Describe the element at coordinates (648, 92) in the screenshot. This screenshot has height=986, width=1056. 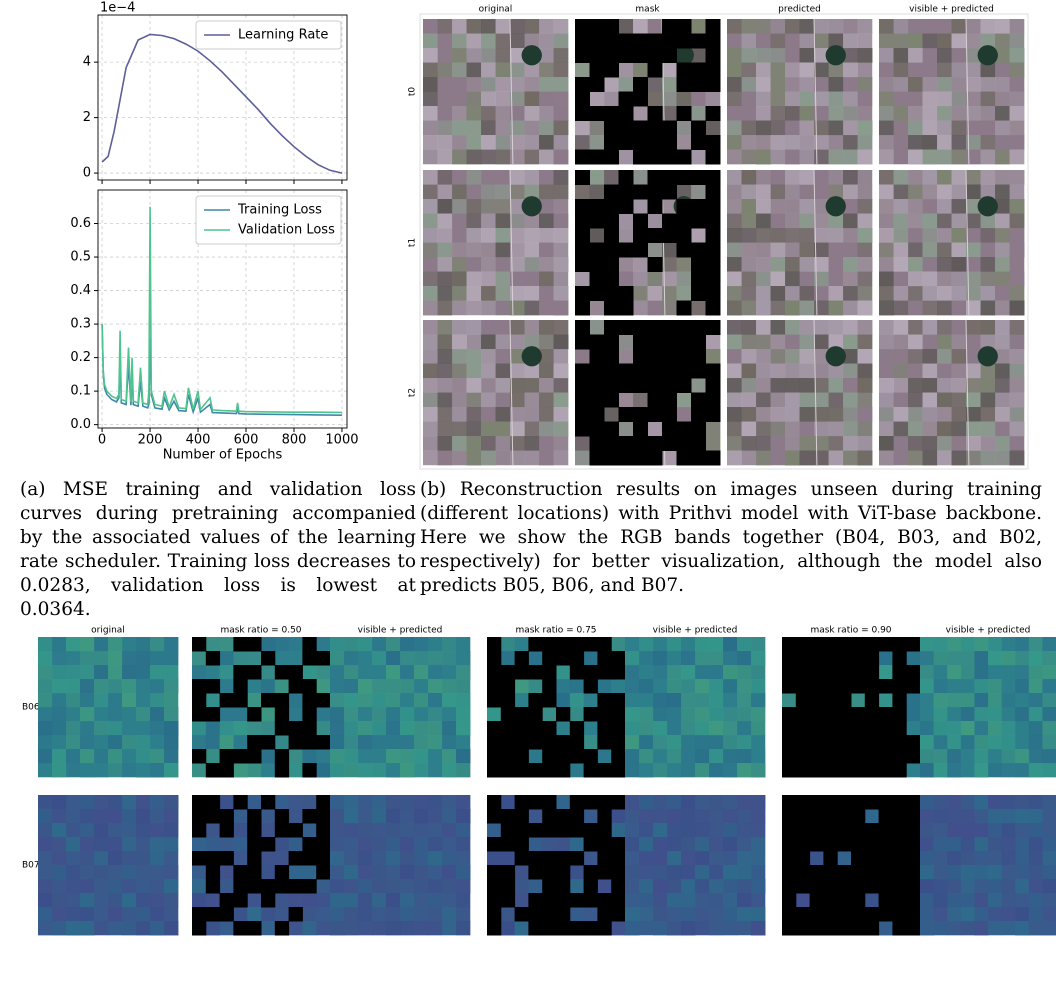
I see `image` at that location.